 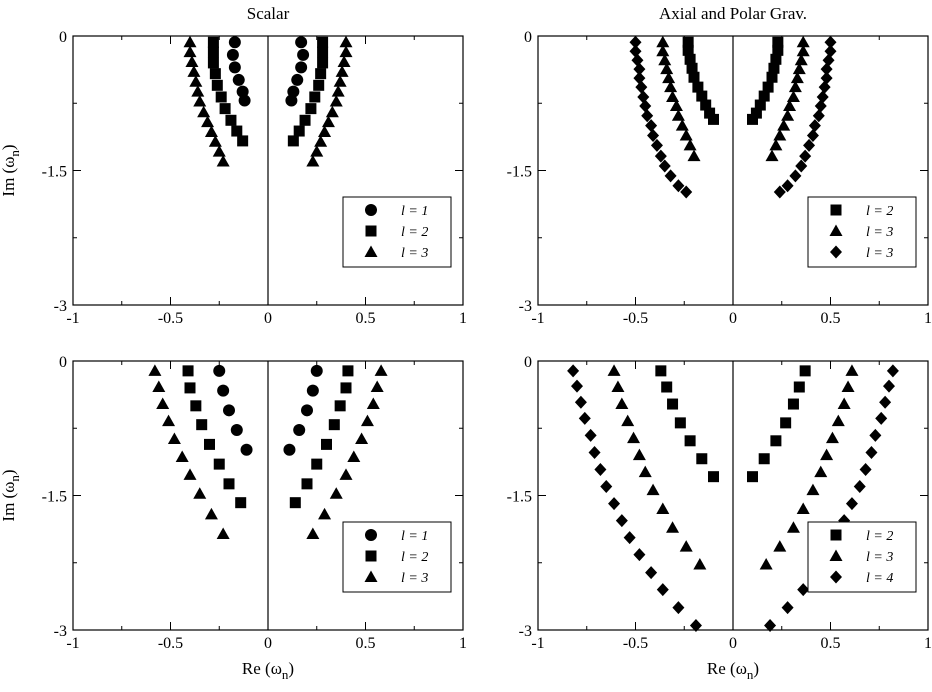 I want to click on x-tick-label: 0, so click(x=268, y=643).